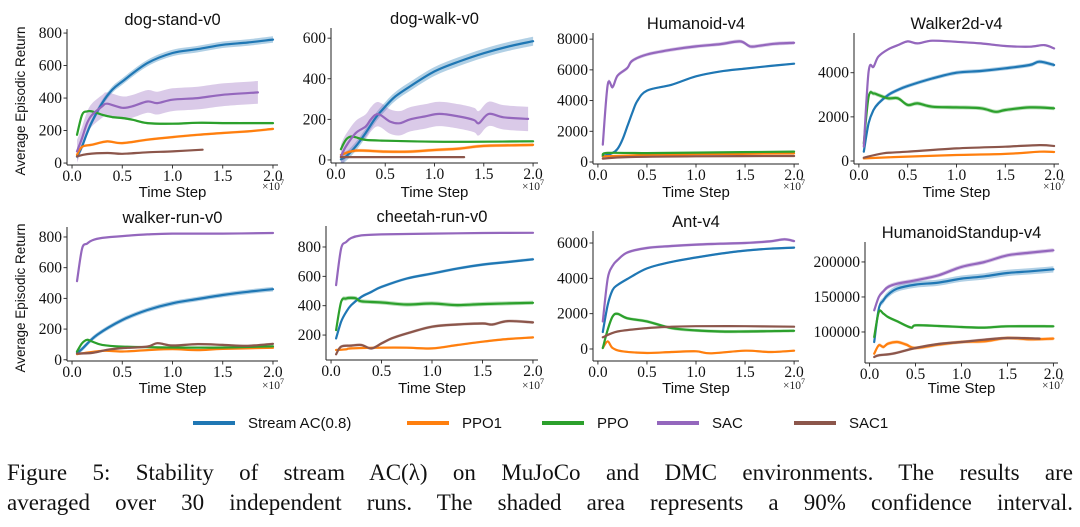 The width and height of the screenshot is (1080, 527). I want to click on y-tick-label: 8000, so click(572, 39).